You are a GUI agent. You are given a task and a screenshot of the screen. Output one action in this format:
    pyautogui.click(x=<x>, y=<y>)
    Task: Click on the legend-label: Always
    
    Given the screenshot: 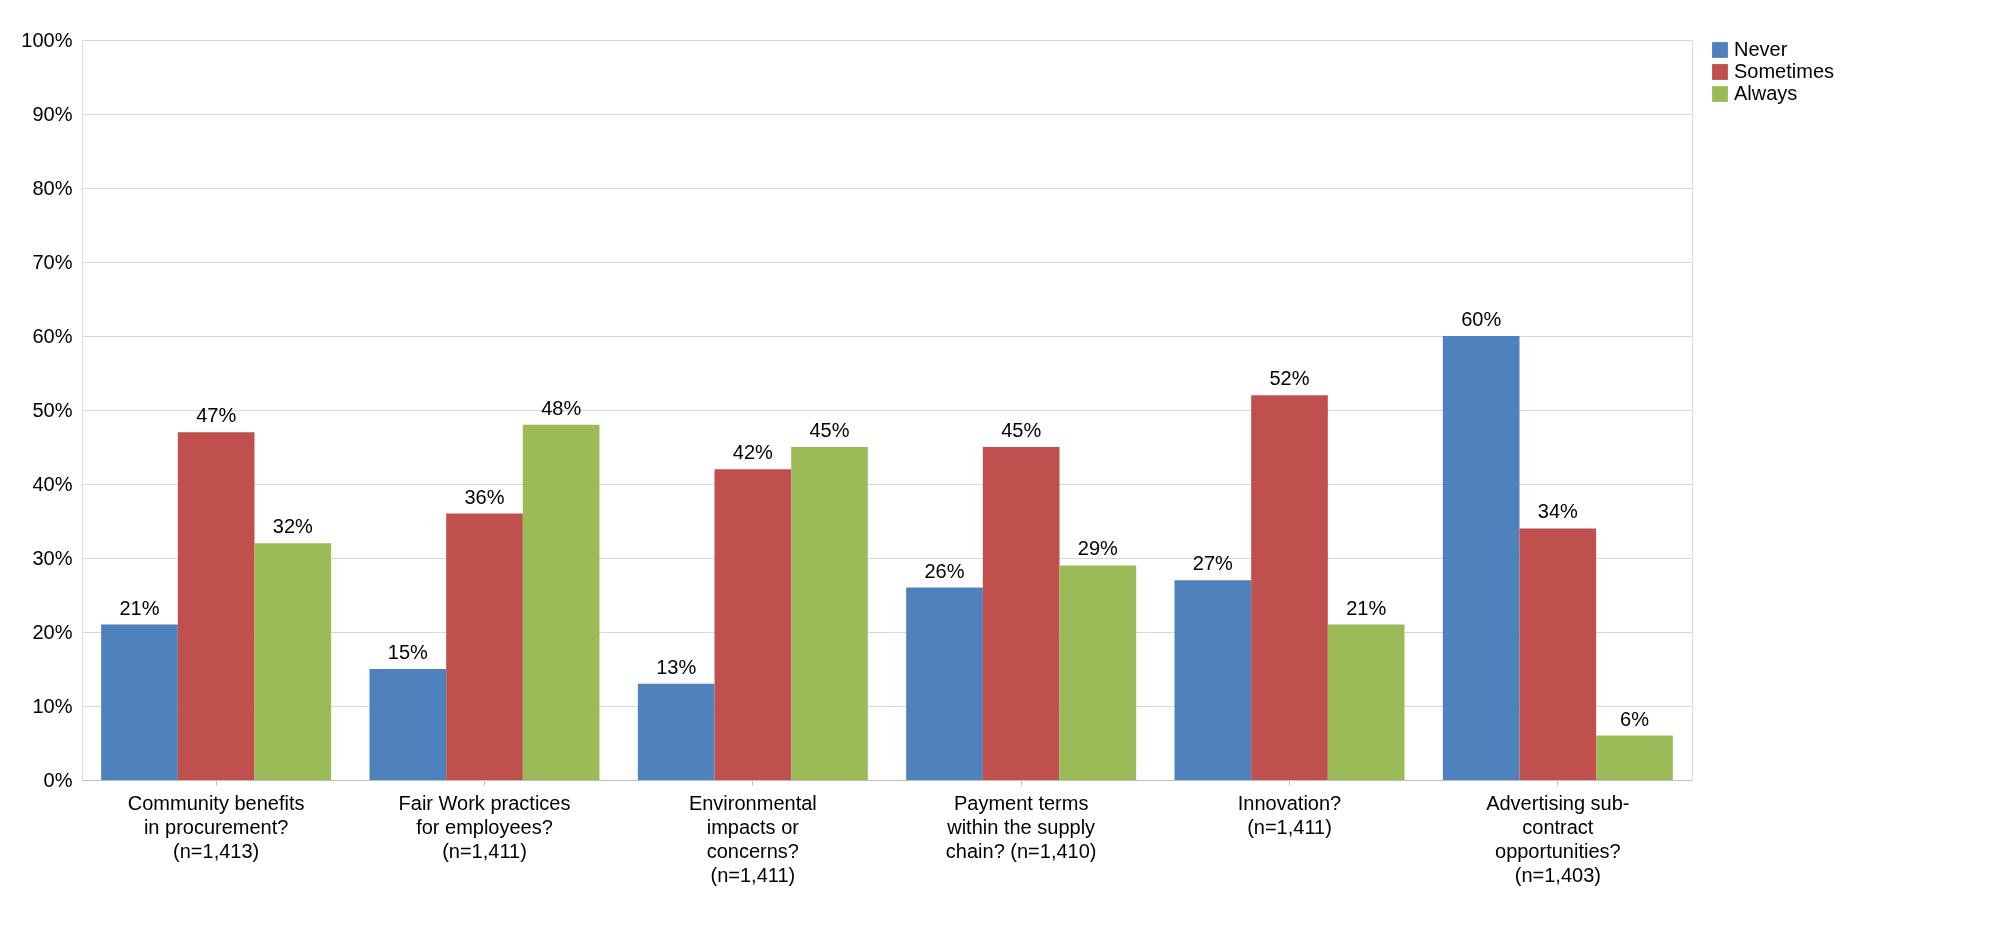 What is the action you would take?
    pyautogui.click(x=1766, y=93)
    